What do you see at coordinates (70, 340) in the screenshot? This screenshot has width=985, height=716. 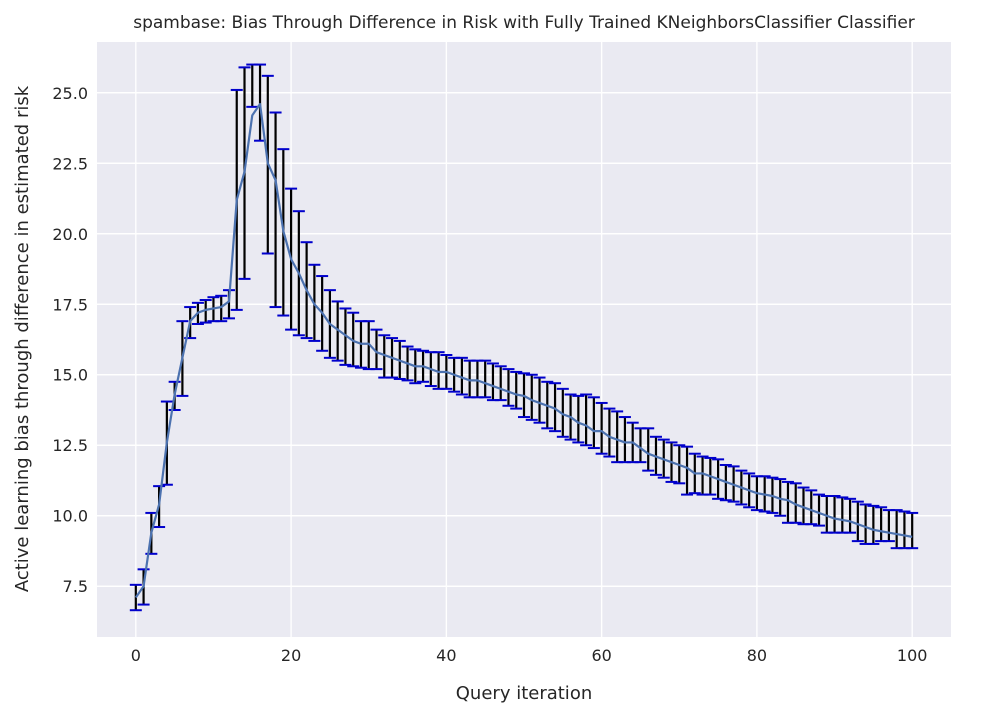 I see `y-ticks: 7.5 10.0 12.5 15.0 17.5 20.0 22.5 25.0` at bounding box center [70, 340].